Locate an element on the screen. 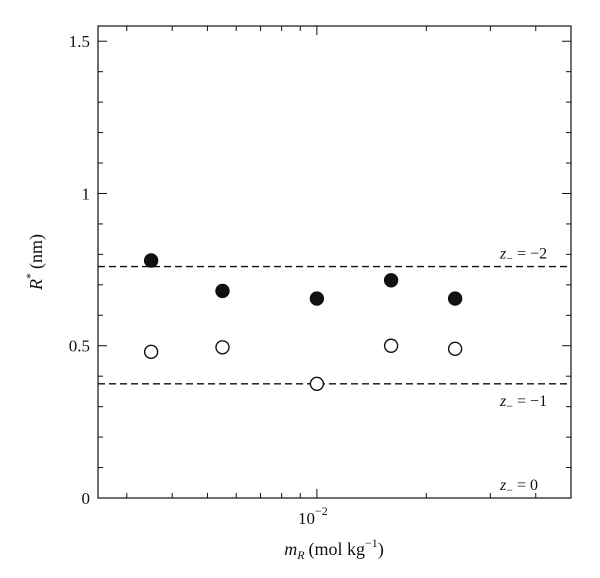 Image resolution: width=600 pixels, height=578 pixels. y-tick-label: 1 is located at coordinates (86, 193).